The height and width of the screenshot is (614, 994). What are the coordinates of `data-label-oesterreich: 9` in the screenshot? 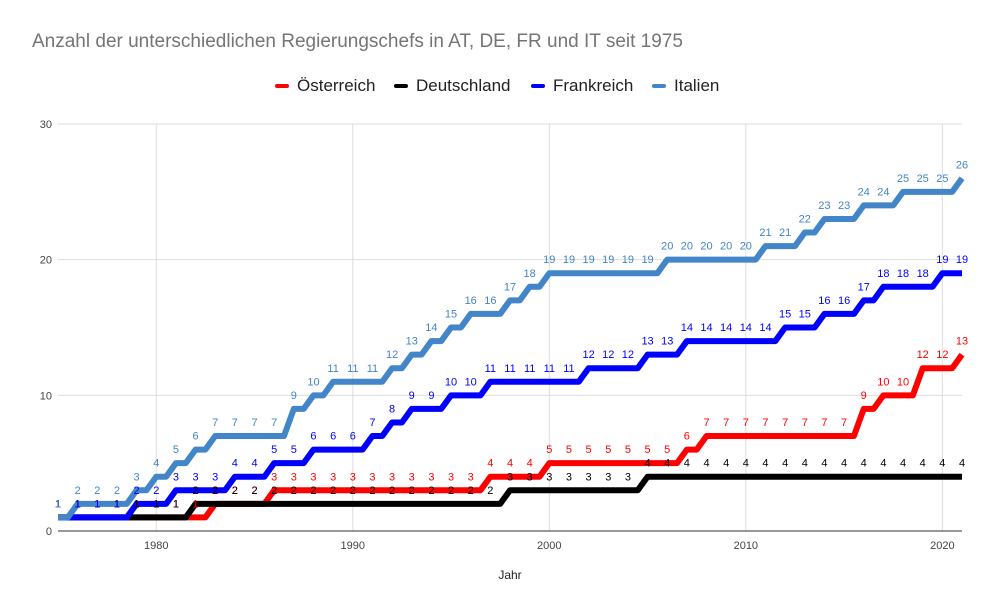 It's located at (864, 396).